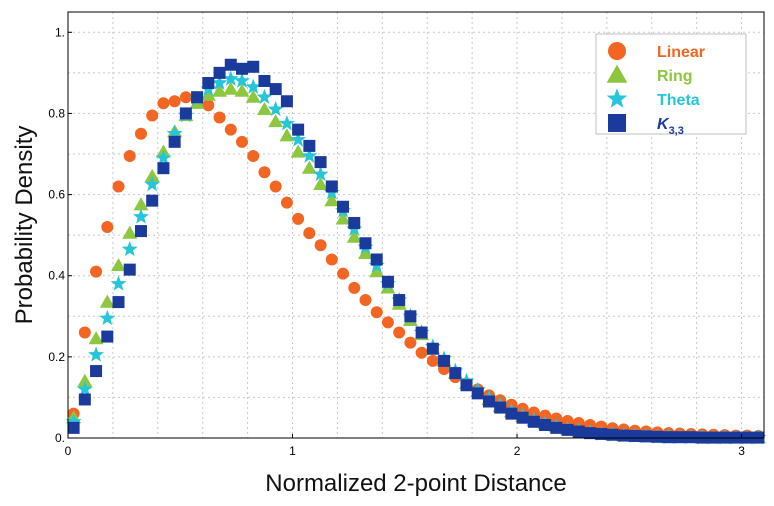  I want to click on x-tick-label: 2, so click(517, 451).